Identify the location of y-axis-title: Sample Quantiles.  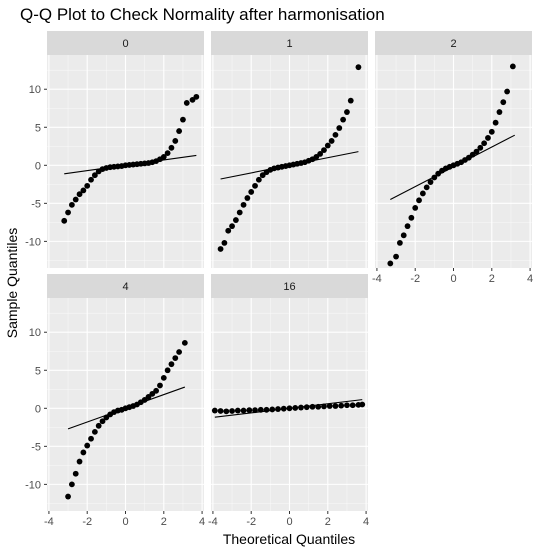
(12, 283).